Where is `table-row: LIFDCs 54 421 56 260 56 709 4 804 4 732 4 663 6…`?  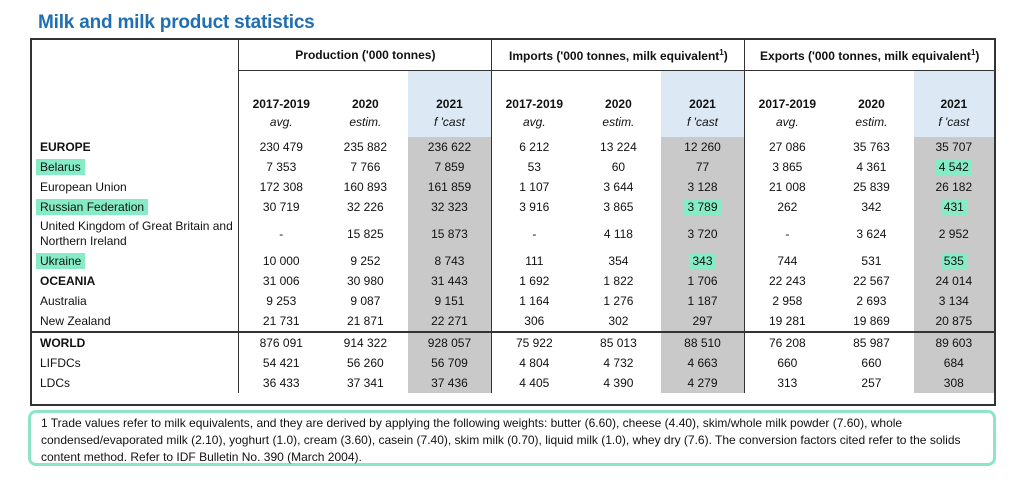
table-row: LIFDCs 54 421 56 260 56 709 4 804 4 732 4 663 6… is located at coordinates (513, 363).